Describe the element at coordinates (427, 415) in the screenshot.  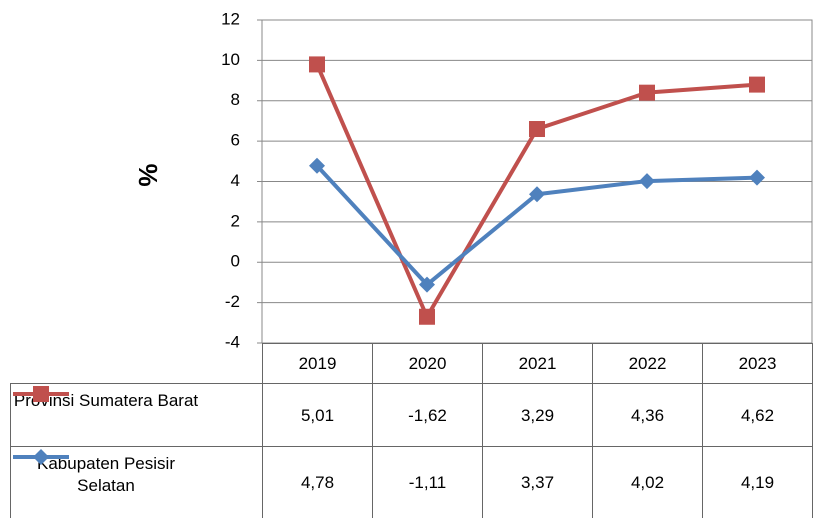
I see `table-cell: -1,62` at that location.